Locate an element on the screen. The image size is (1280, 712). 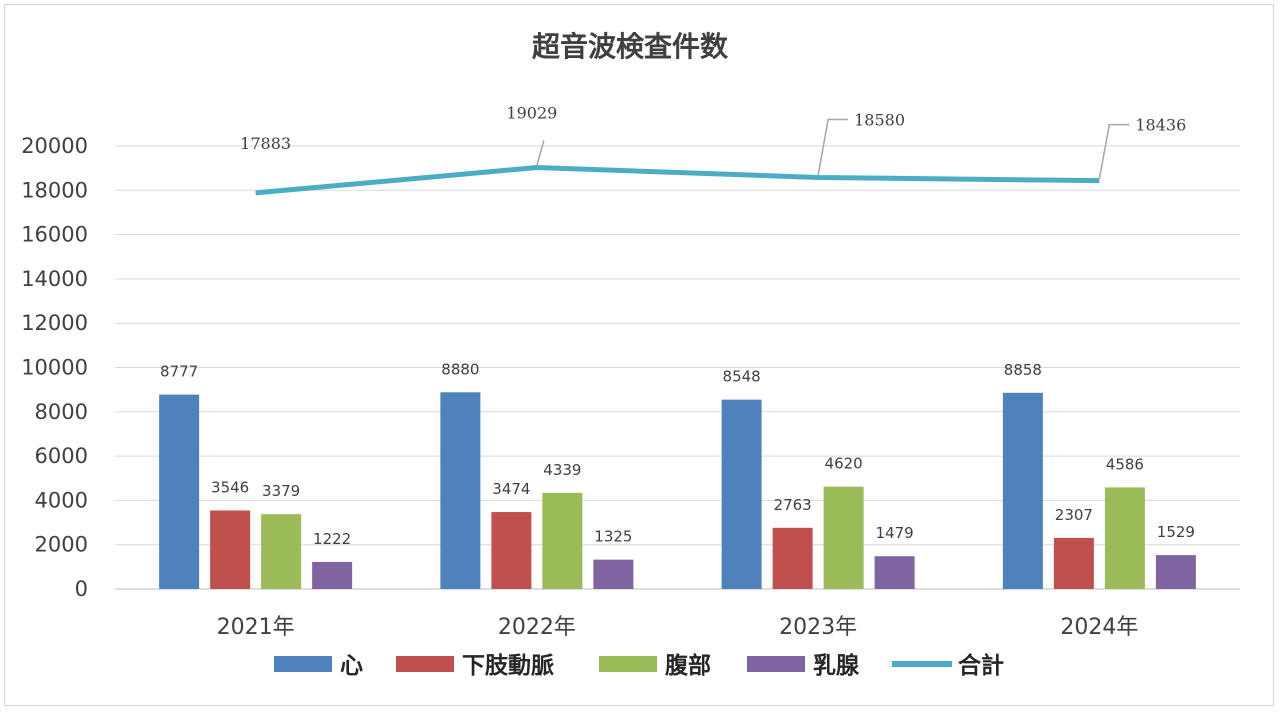
bar-value-label: 8548 is located at coordinates (742, 377).